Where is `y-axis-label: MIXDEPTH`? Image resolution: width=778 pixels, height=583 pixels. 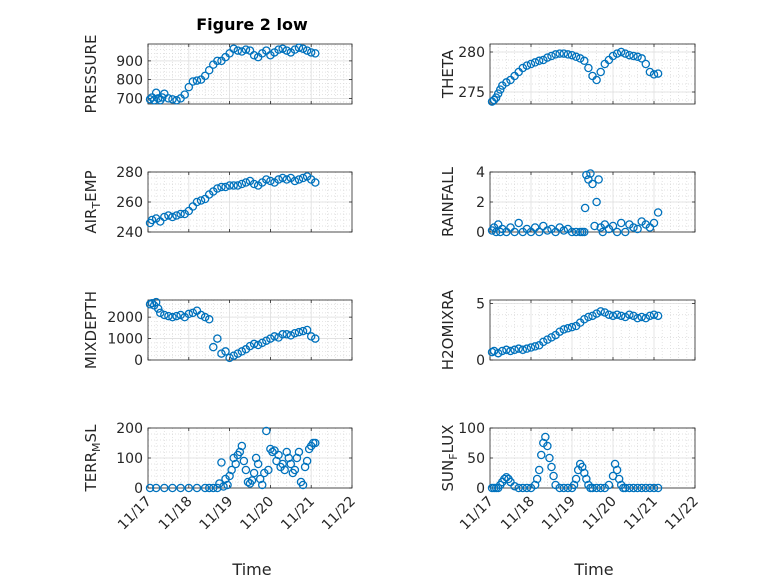
y-axis-label: MIXDEPTH is located at coordinates (91, 330).